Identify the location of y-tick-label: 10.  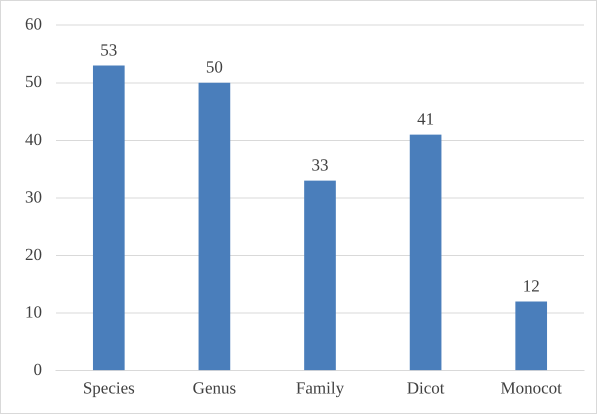
(33, 312).